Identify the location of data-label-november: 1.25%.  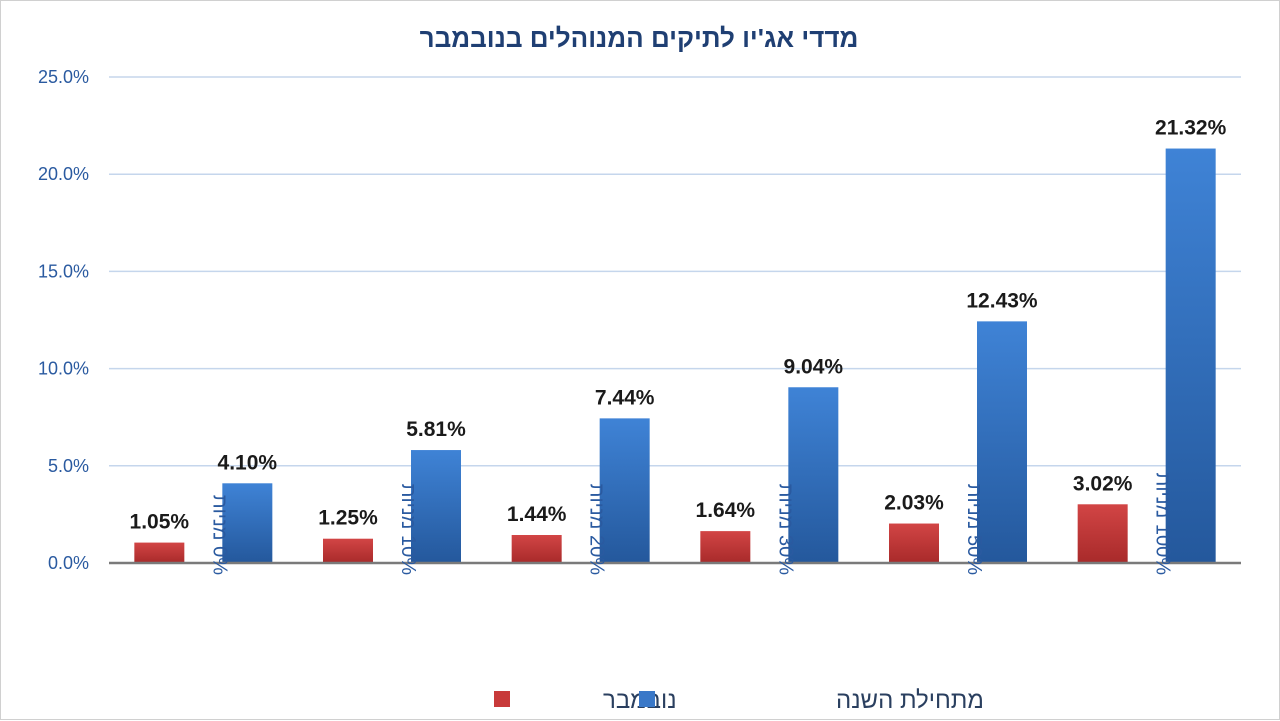
(348, 518).